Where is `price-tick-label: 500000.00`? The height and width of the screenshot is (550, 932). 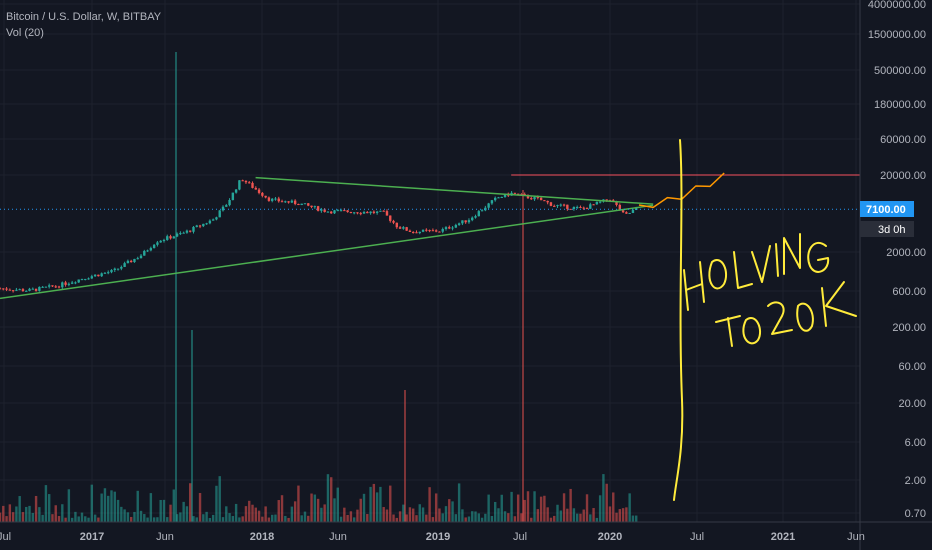 price-tick-label: 500000.00 is located at coordinates (900, 71).